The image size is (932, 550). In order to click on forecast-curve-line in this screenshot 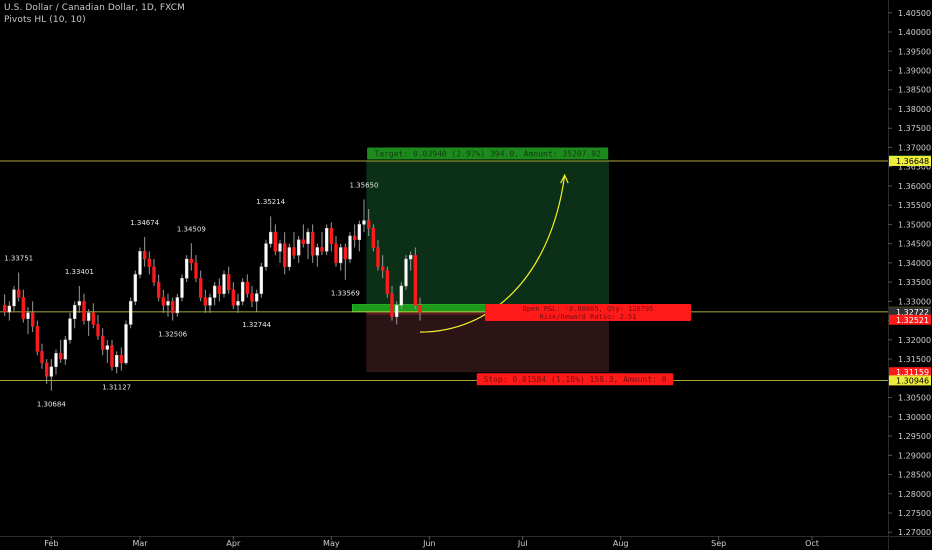, I will do `click(492, 254)`.